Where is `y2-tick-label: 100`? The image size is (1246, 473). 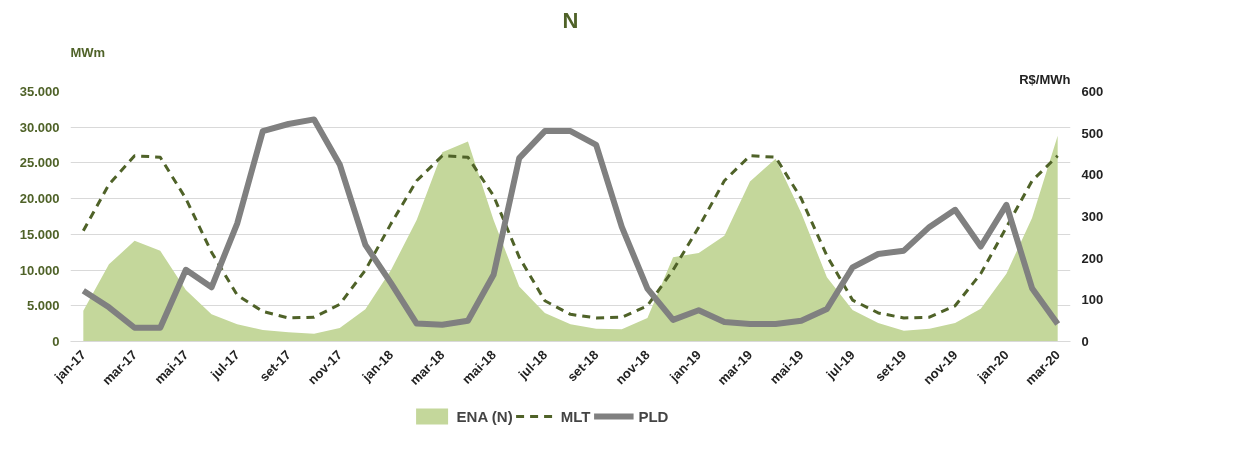
y2-tick-label: 100 is located at coordinates (1092, 300).